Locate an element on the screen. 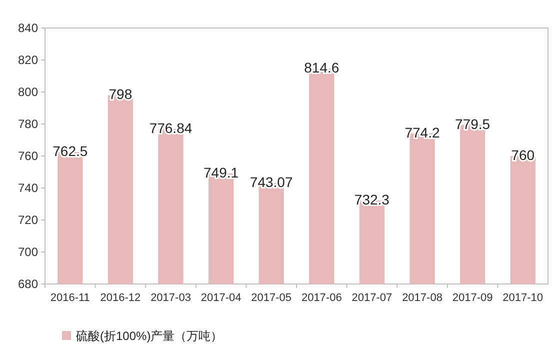  y-tick-label: 820 is located at coordinates (28, 60).